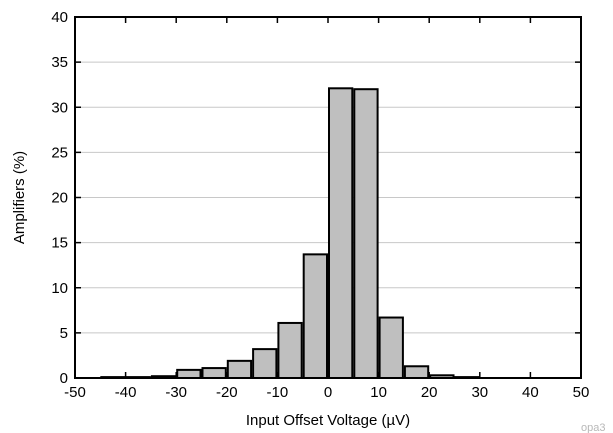  What do you see at coordinates (64, 378) in the screenshot?
I see `y-tick-label-0: 0` at bounding box center [64, 378].